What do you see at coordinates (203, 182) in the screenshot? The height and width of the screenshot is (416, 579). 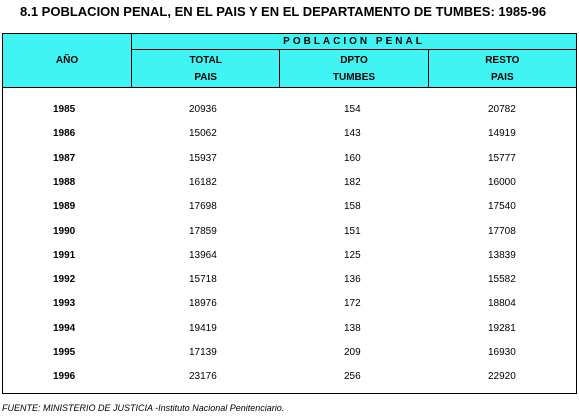 I see `cell-total-pais: 16182` at bounding box center [203, 182].